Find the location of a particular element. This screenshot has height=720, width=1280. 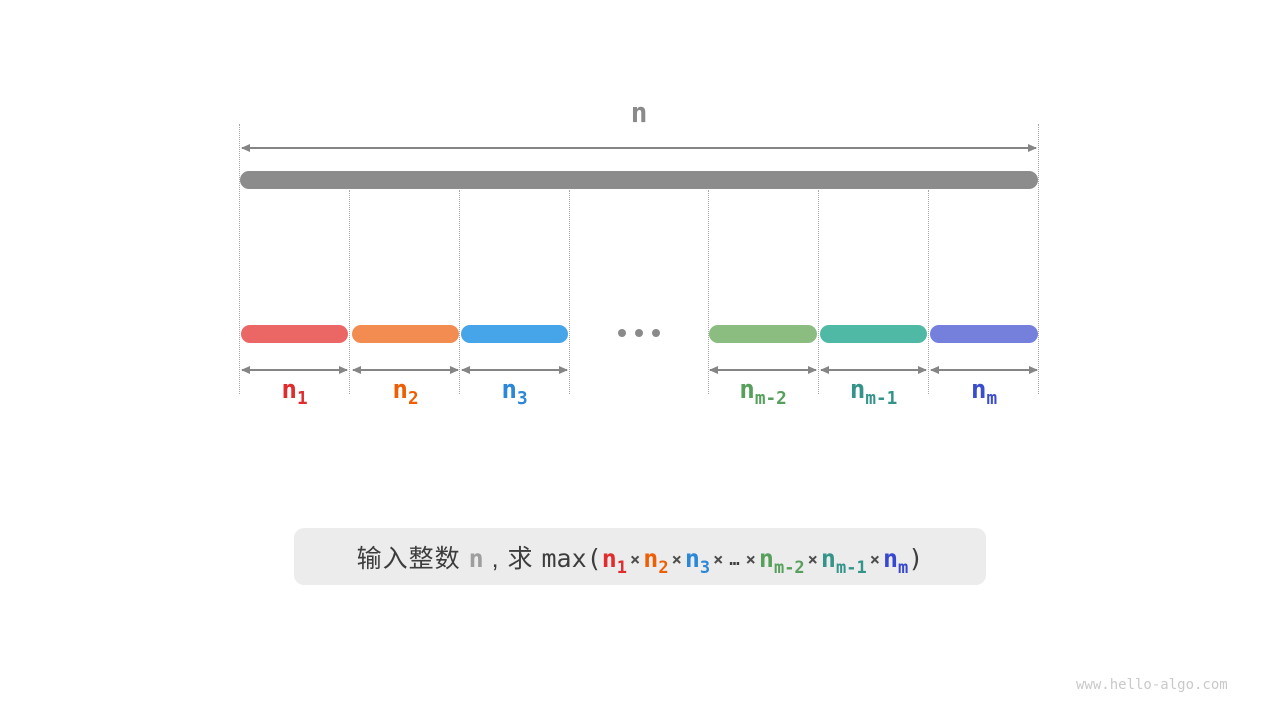

segment-group: n1 is located at coordinates (294, 372).